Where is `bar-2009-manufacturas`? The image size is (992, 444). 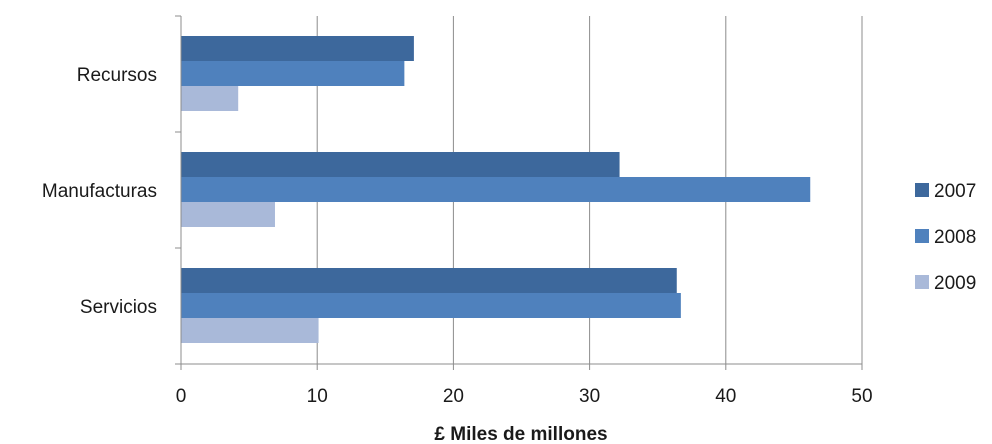 bar-2009-manufacturas is located at coordinates (228, 214).